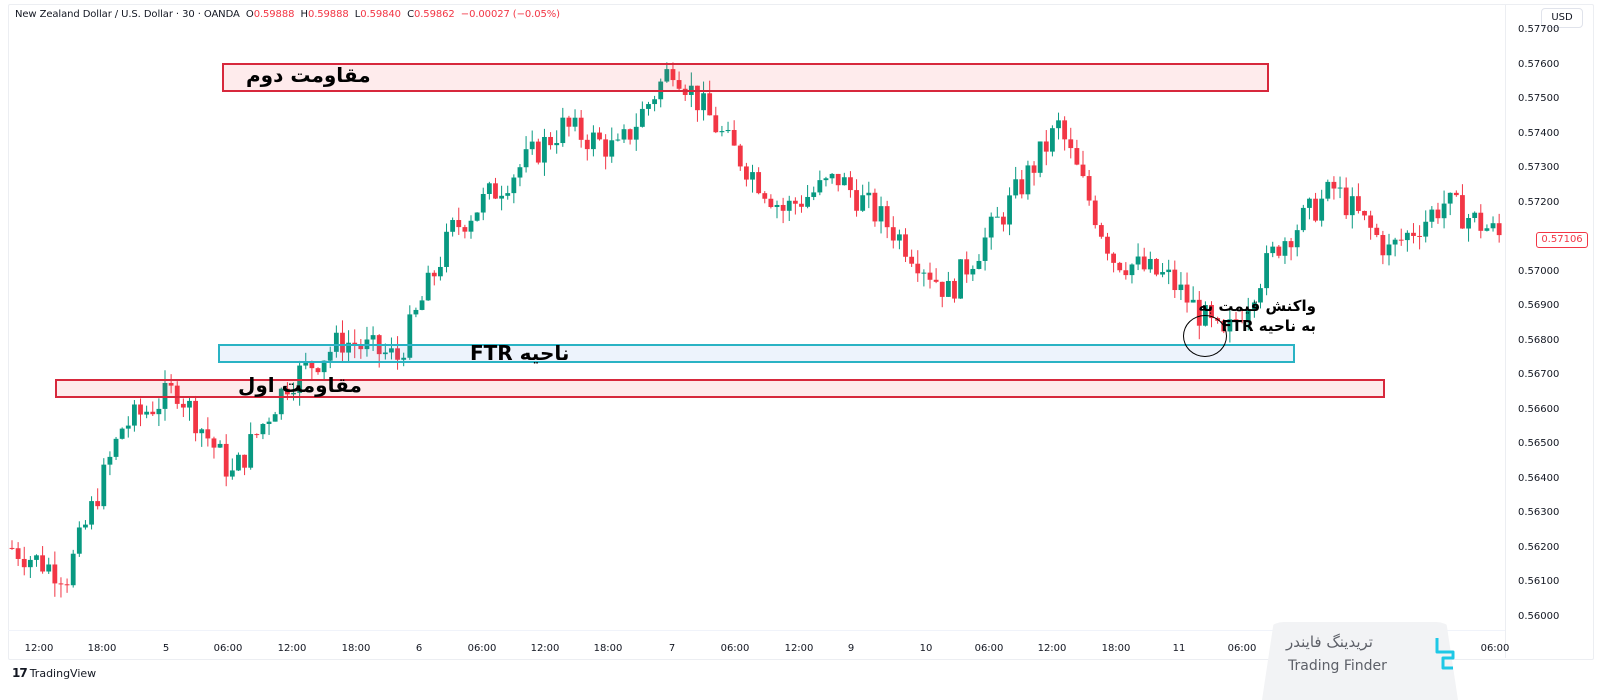 Image resolution: width=1600 pixels, height=700 pixels. I want to click on low-label: L, so click(357, 14).